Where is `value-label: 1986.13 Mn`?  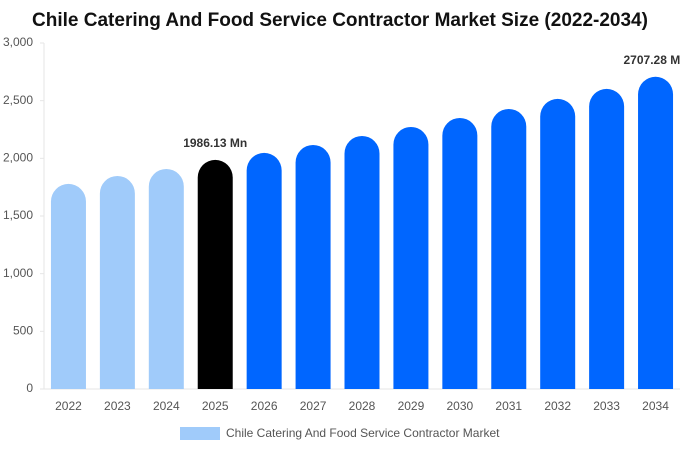
value-label: 1986.13 Mn is located at coordinates (215, 143).